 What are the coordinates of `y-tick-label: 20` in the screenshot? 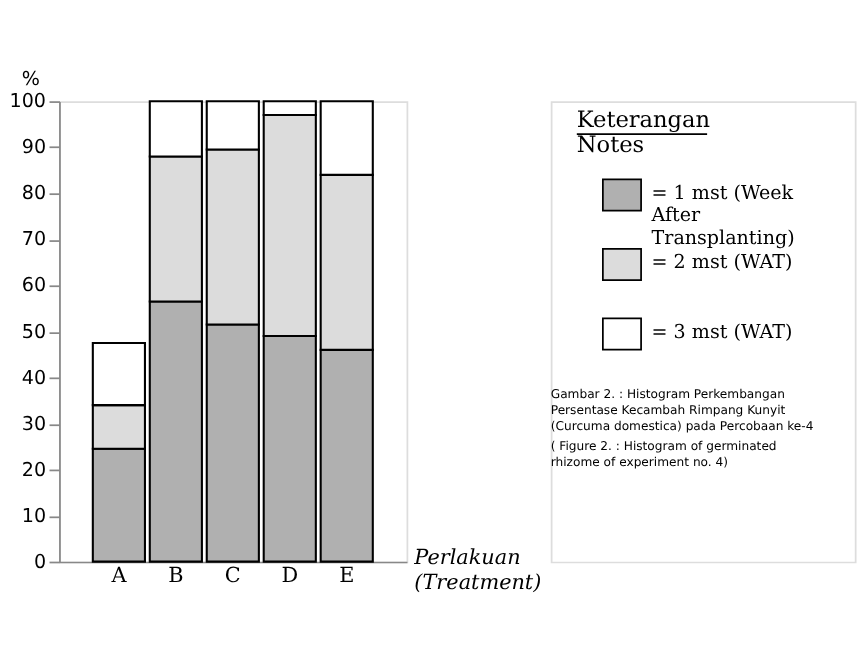 It's located at (34, 470).